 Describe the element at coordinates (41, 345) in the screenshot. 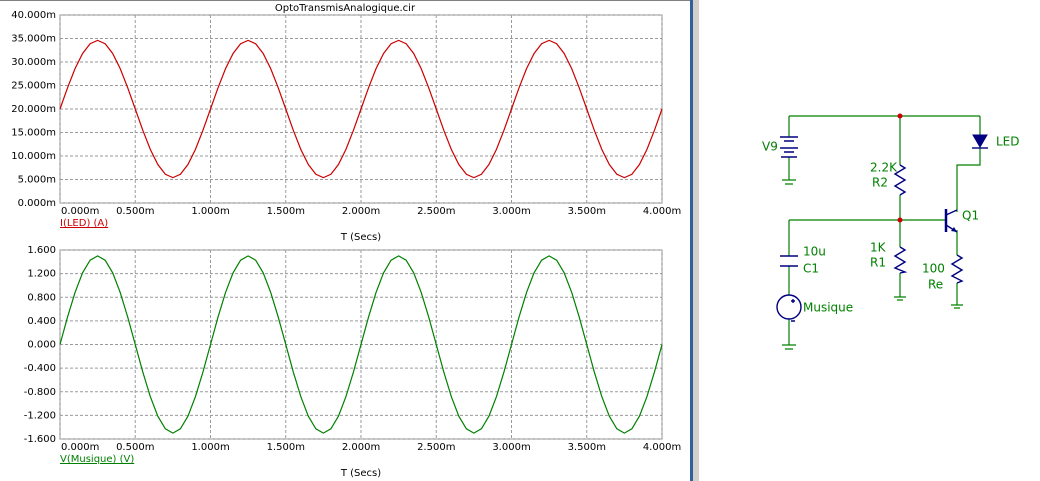

I see `y-tick-label: 0.000` at that location.